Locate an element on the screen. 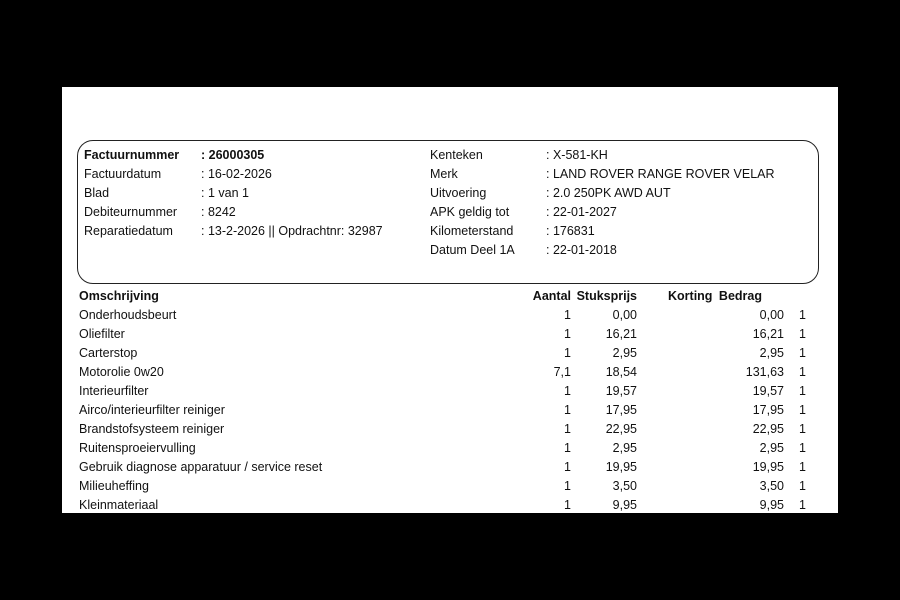 The image size is (900, 600). cell-bedrag: 17,95 is located at coordinates (768, 410).